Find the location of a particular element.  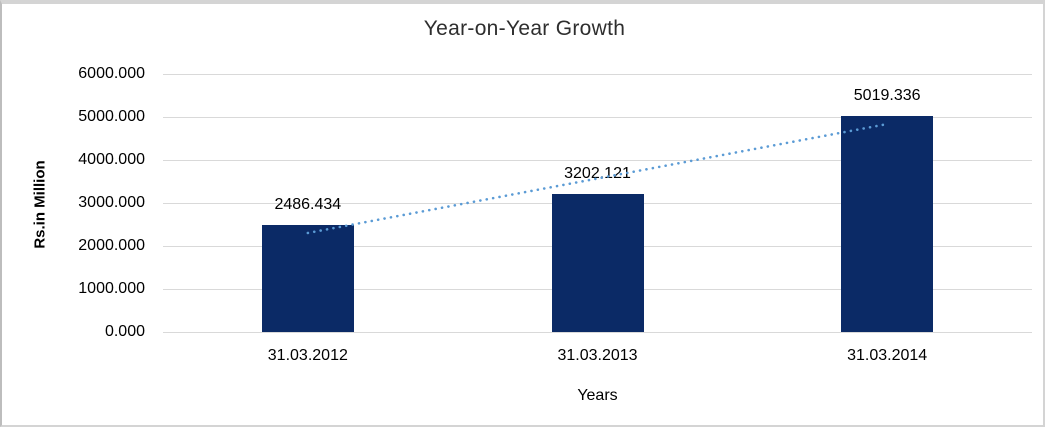

x-tick-label: 31.03.2012 is located at coordinates (307, 355).